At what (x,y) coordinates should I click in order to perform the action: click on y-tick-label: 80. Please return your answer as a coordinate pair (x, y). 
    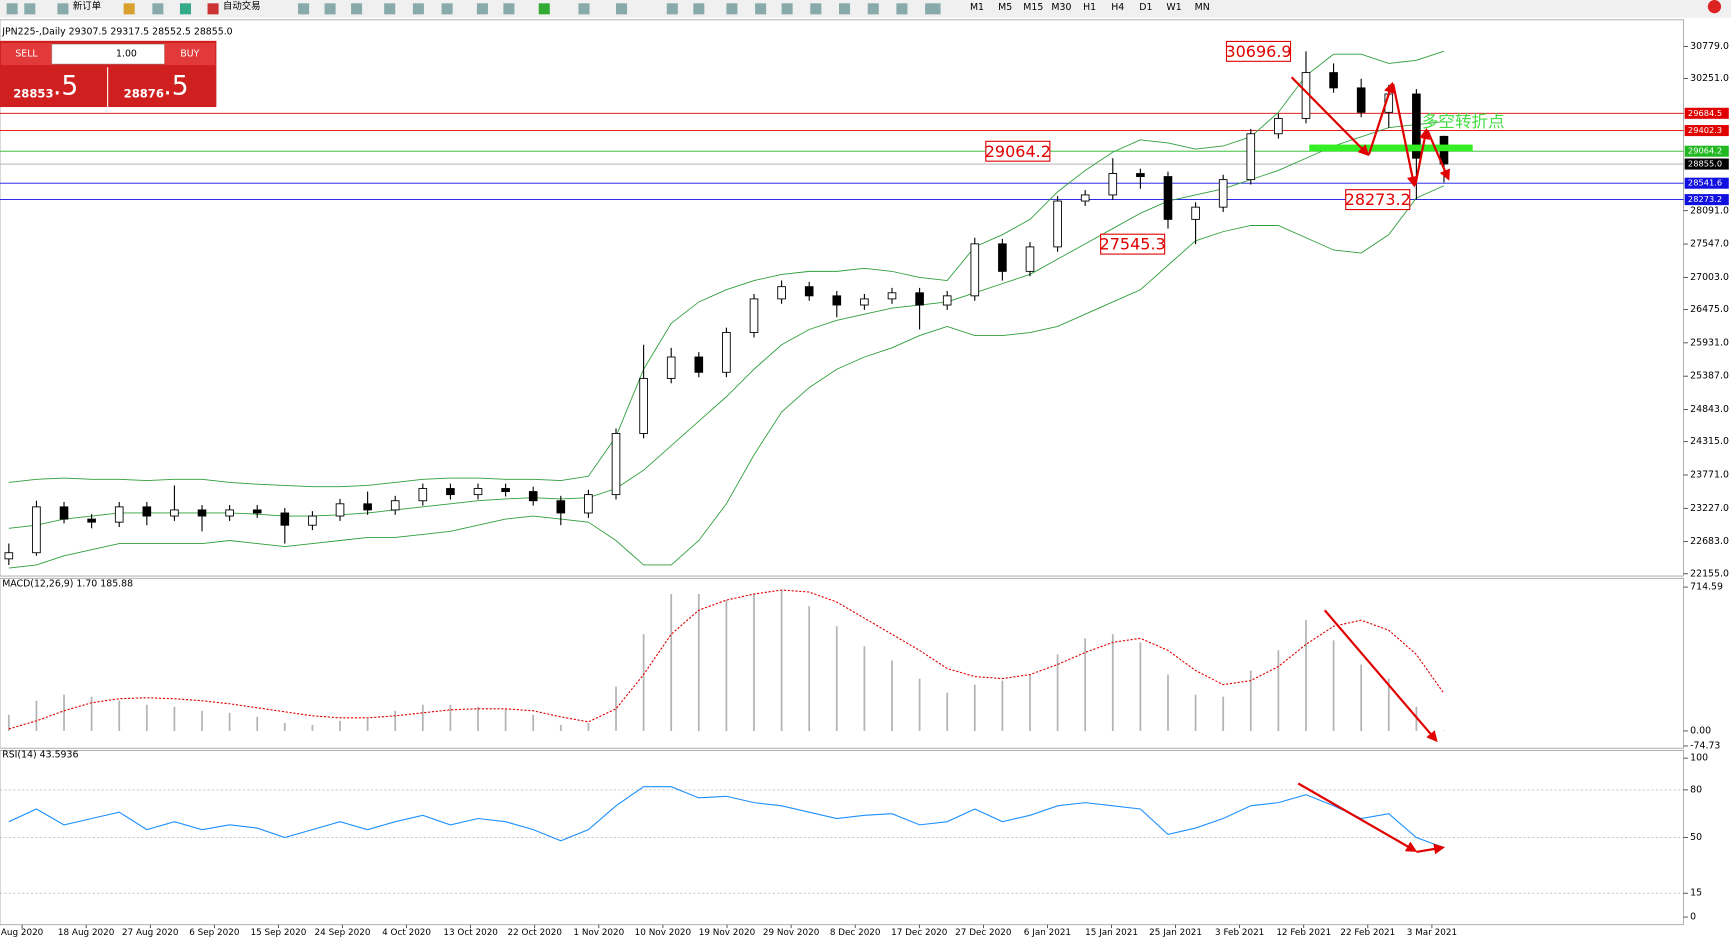
    Looking at the image, I should click on (1696, 789).